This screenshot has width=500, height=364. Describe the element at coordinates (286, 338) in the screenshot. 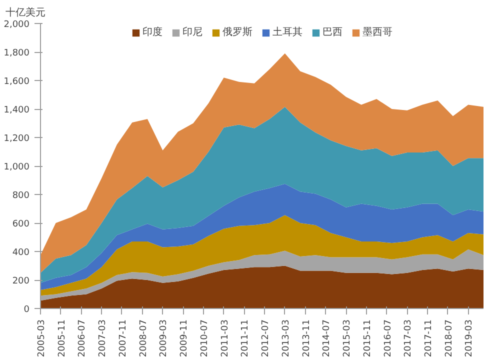

I see `x-tick-label: 2013-03` at that location.